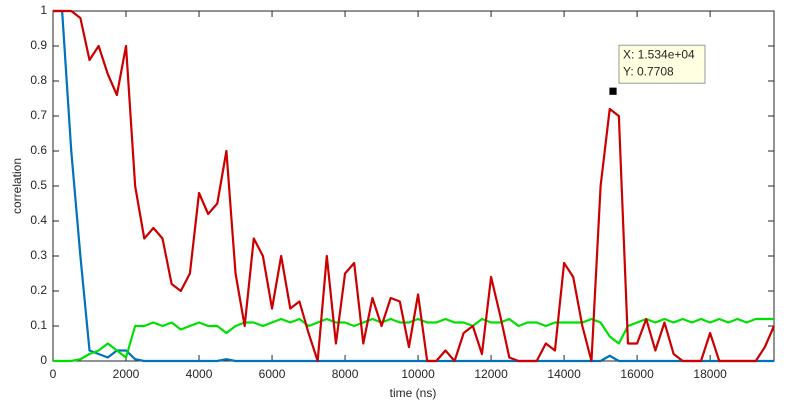  What do you see at coordinates (272, 374) in the screenshot?
I see `x-tick-label: 6000` at bounding box center [272, 374].